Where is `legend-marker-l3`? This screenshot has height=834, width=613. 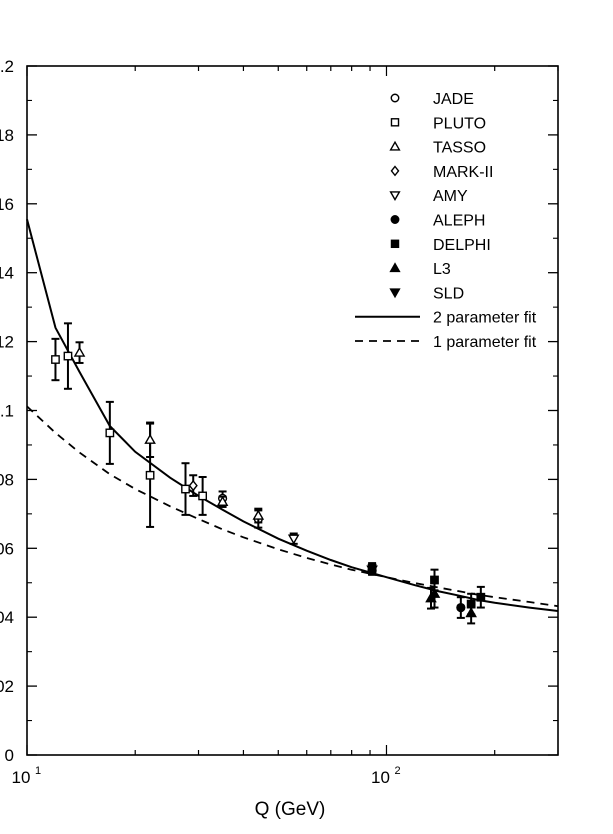 legend-marker-l3 is located at coordinates (395, 267).